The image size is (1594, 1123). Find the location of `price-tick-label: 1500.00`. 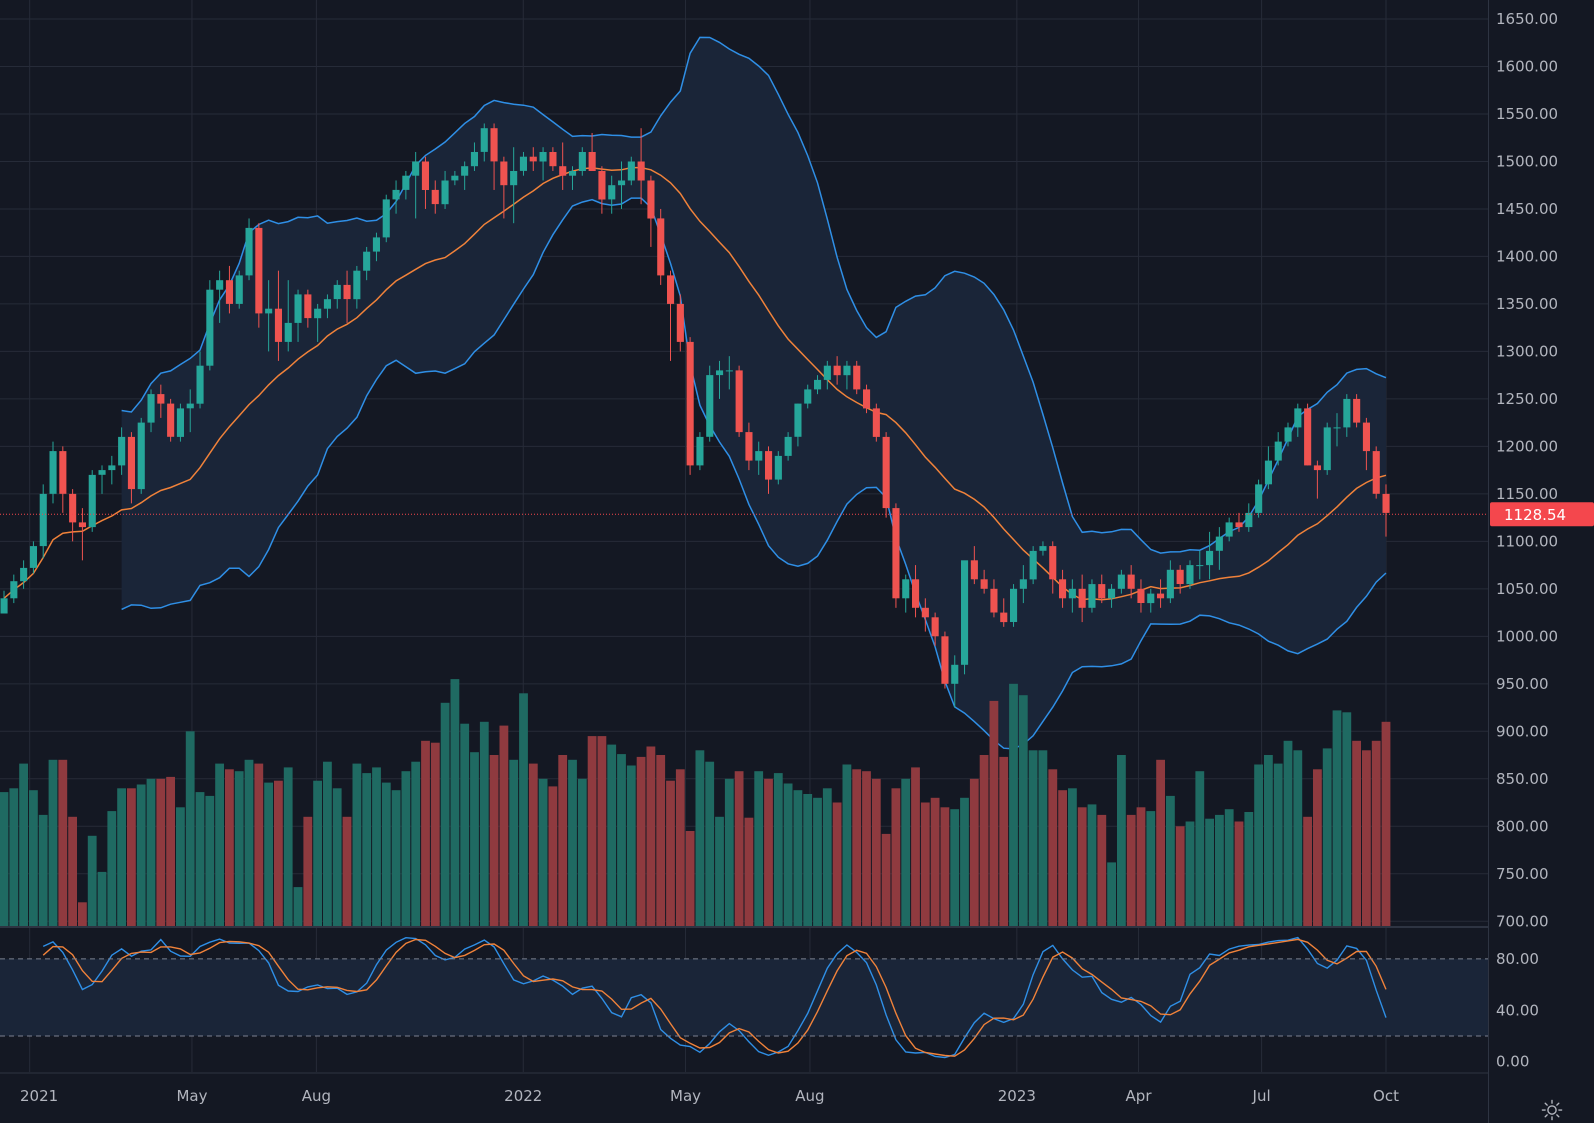

price-tick-label: 1500.00 is located at coordinates (1527, 161).